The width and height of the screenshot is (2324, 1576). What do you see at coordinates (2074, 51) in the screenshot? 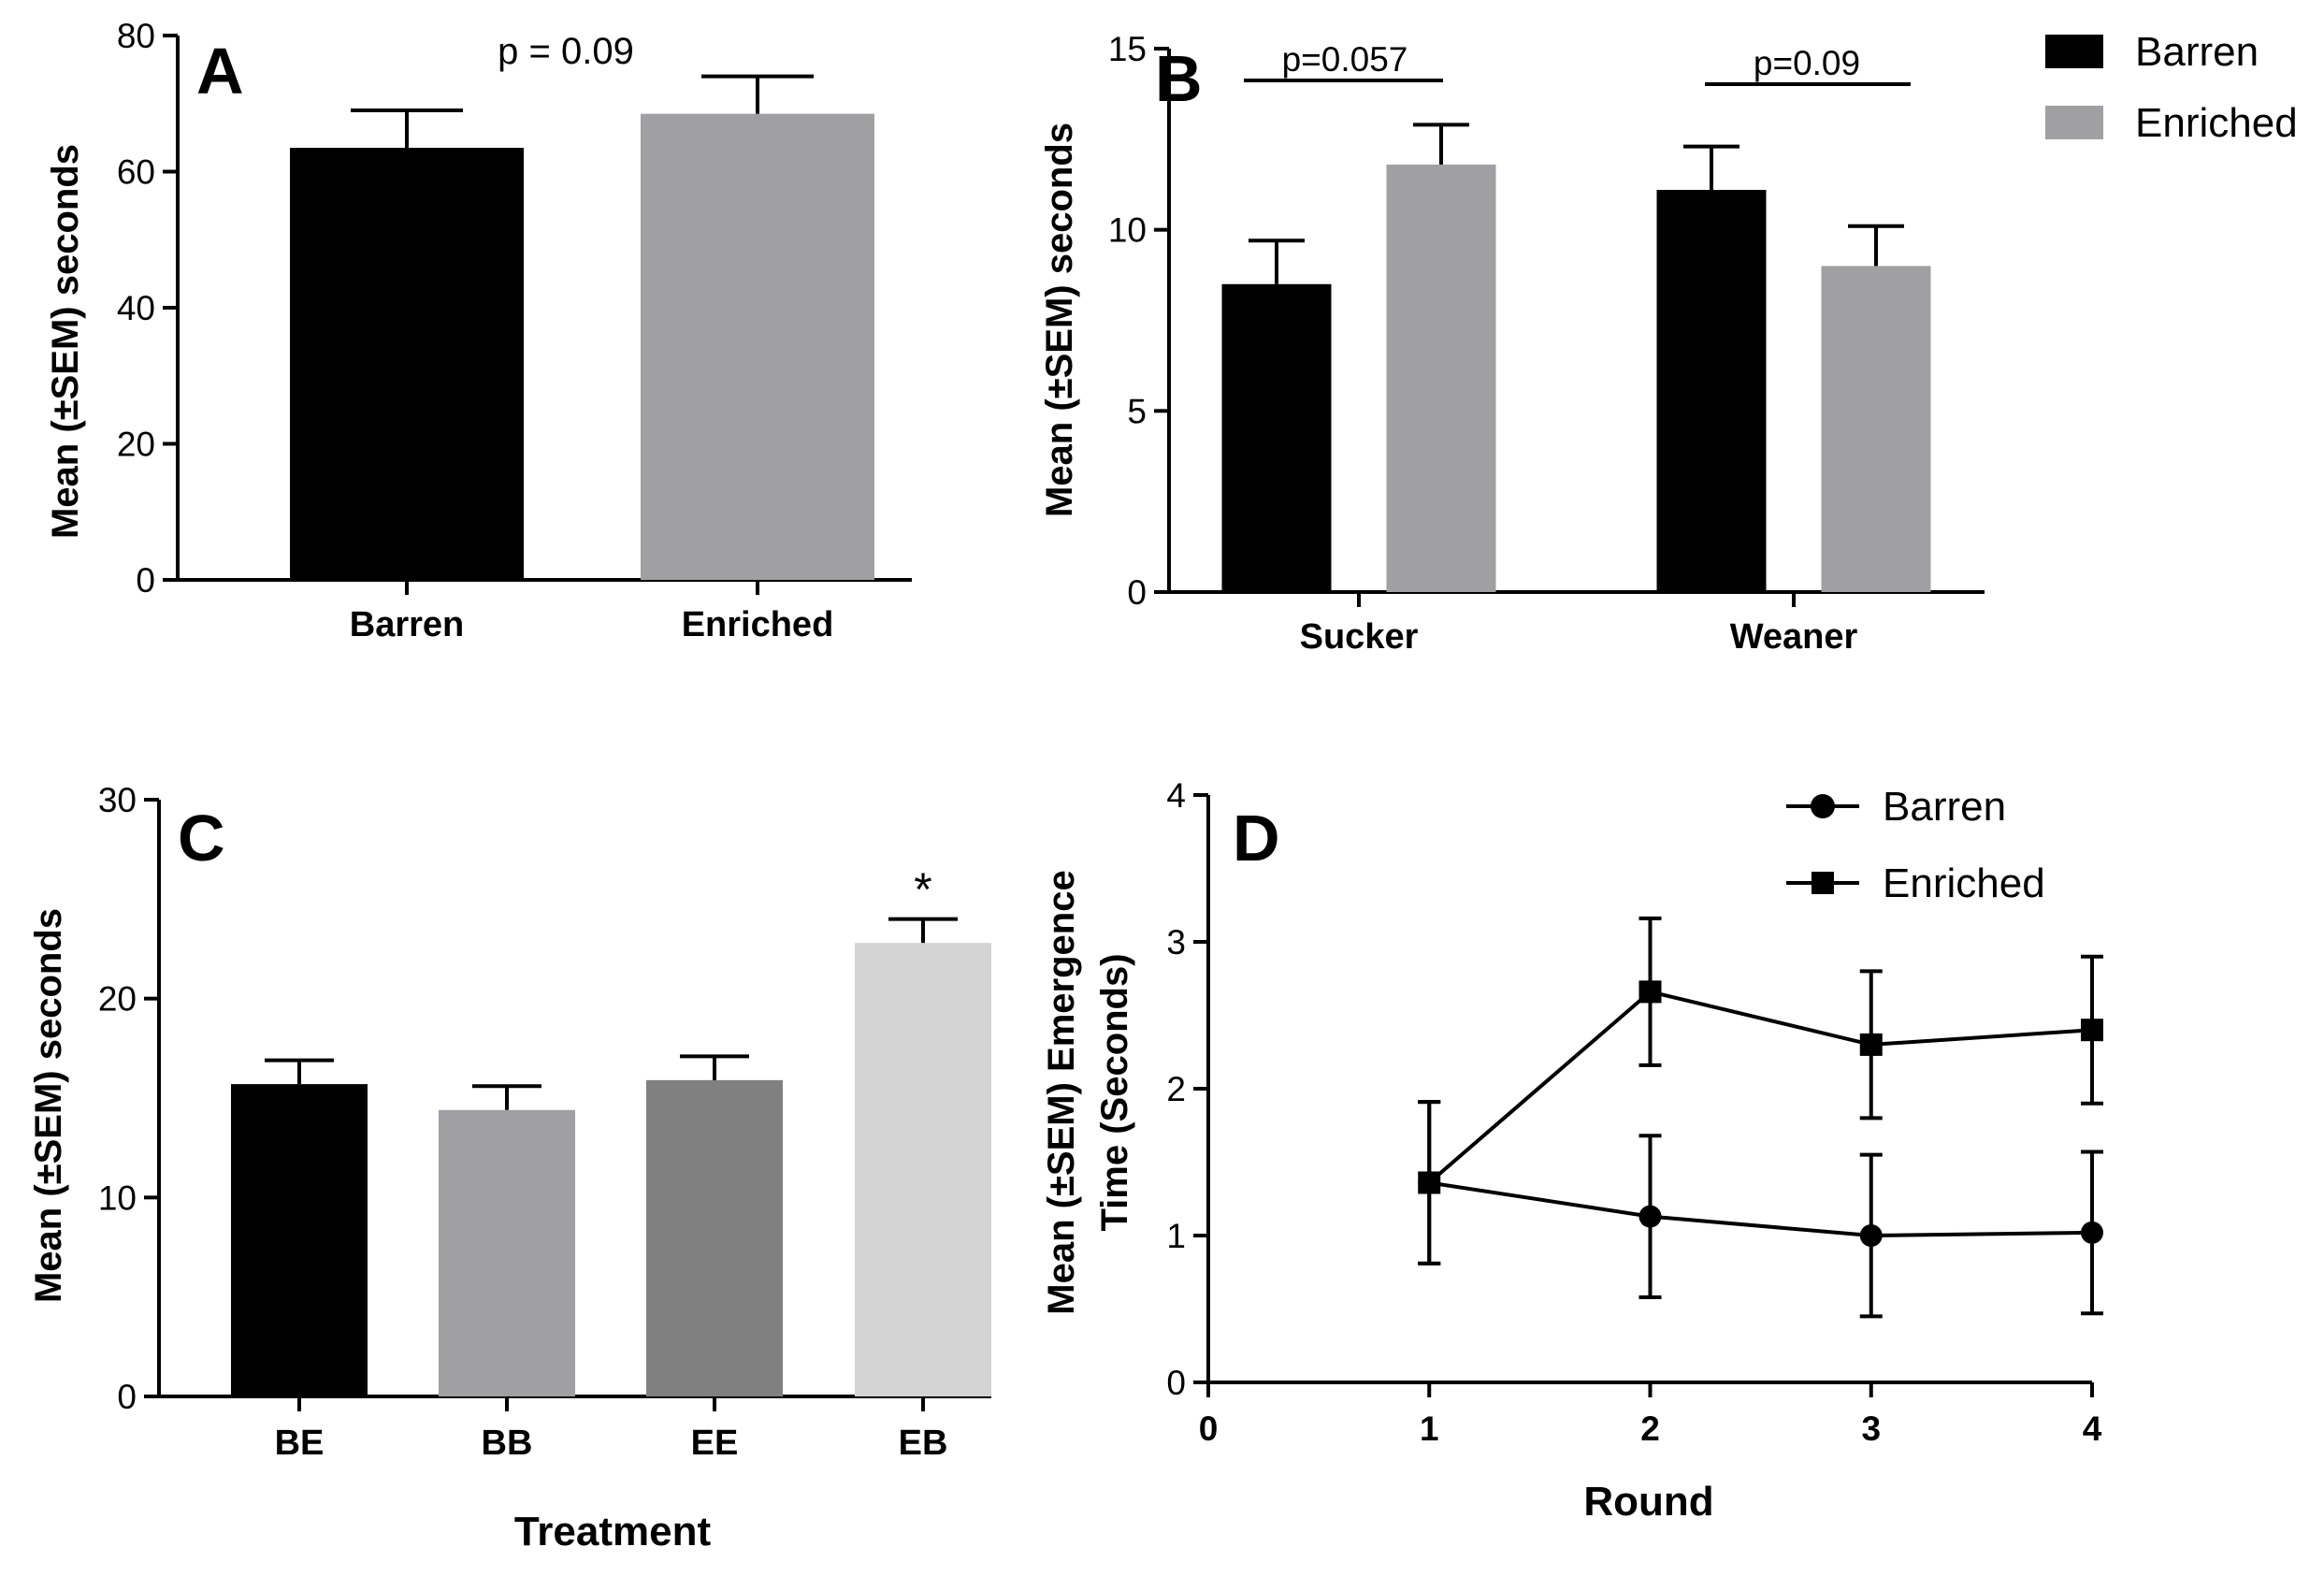
I see `legend-swatch-barren` at bounding box center [2074, 51].